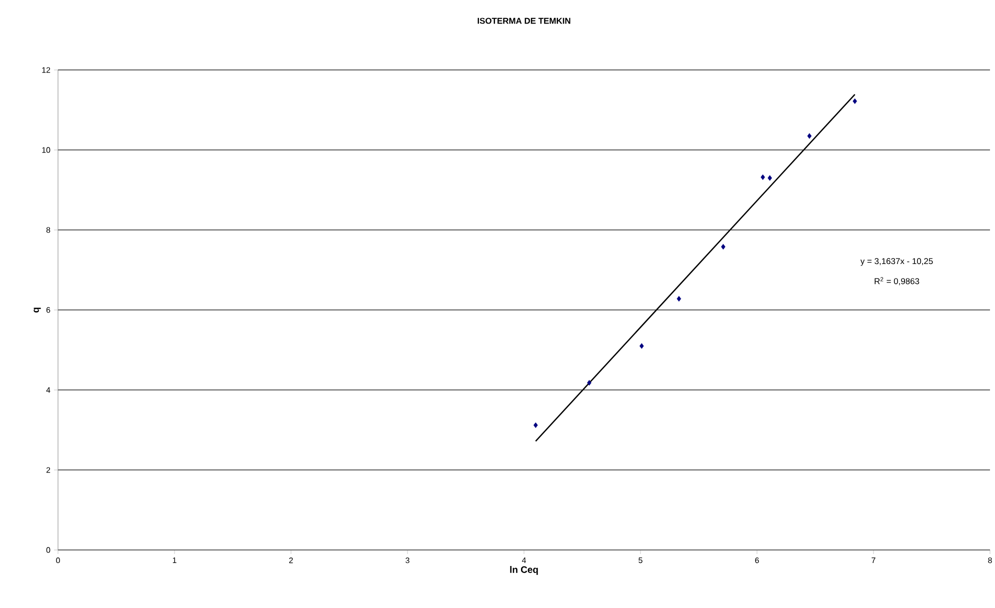 This screenshot has height=608, width=995. Describe the element at coordinates (896, 262) in the screenshot. I see `annotation: y = 3,1637x - 10,25` at that location.